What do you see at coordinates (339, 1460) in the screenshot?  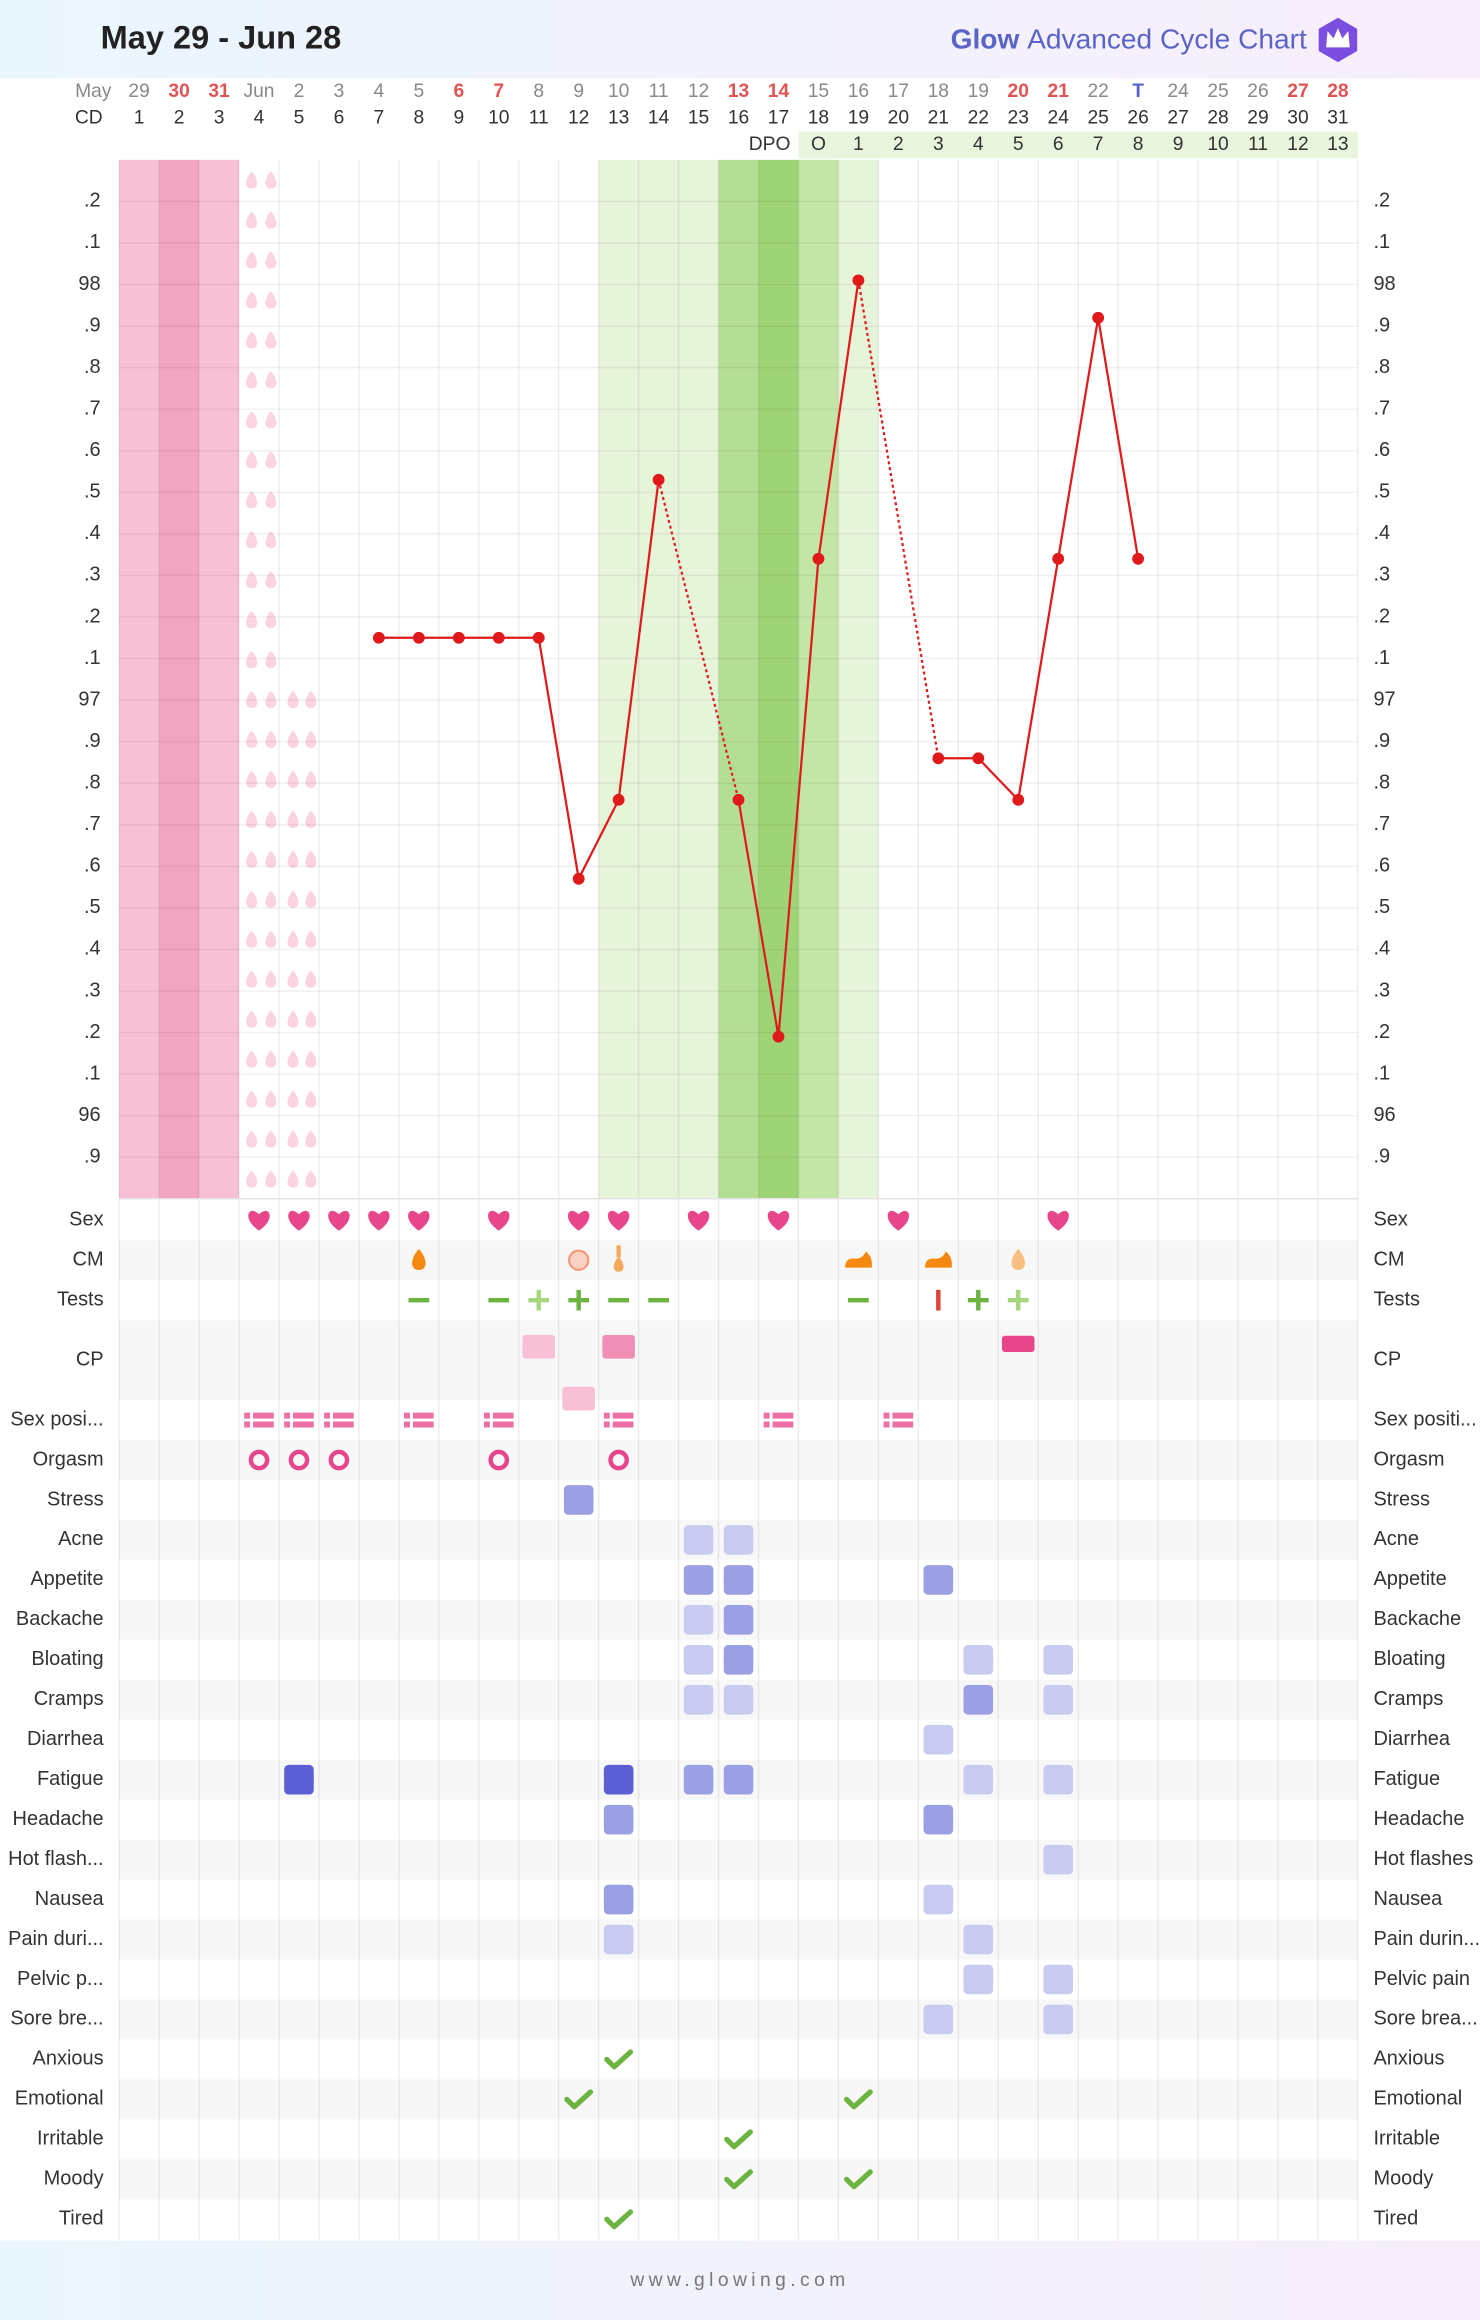 I see `orgasm-icon` at bounding box center [339, 1460].